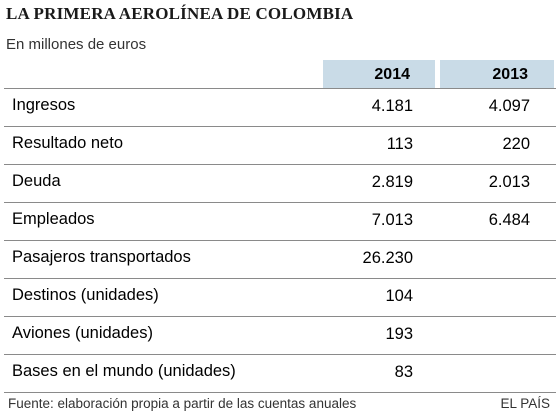 The image size is (560, 416). Describe the element at coordinates (525, 403) in the screenshot. I see `brand-credit: EL PAÍS` at that location.